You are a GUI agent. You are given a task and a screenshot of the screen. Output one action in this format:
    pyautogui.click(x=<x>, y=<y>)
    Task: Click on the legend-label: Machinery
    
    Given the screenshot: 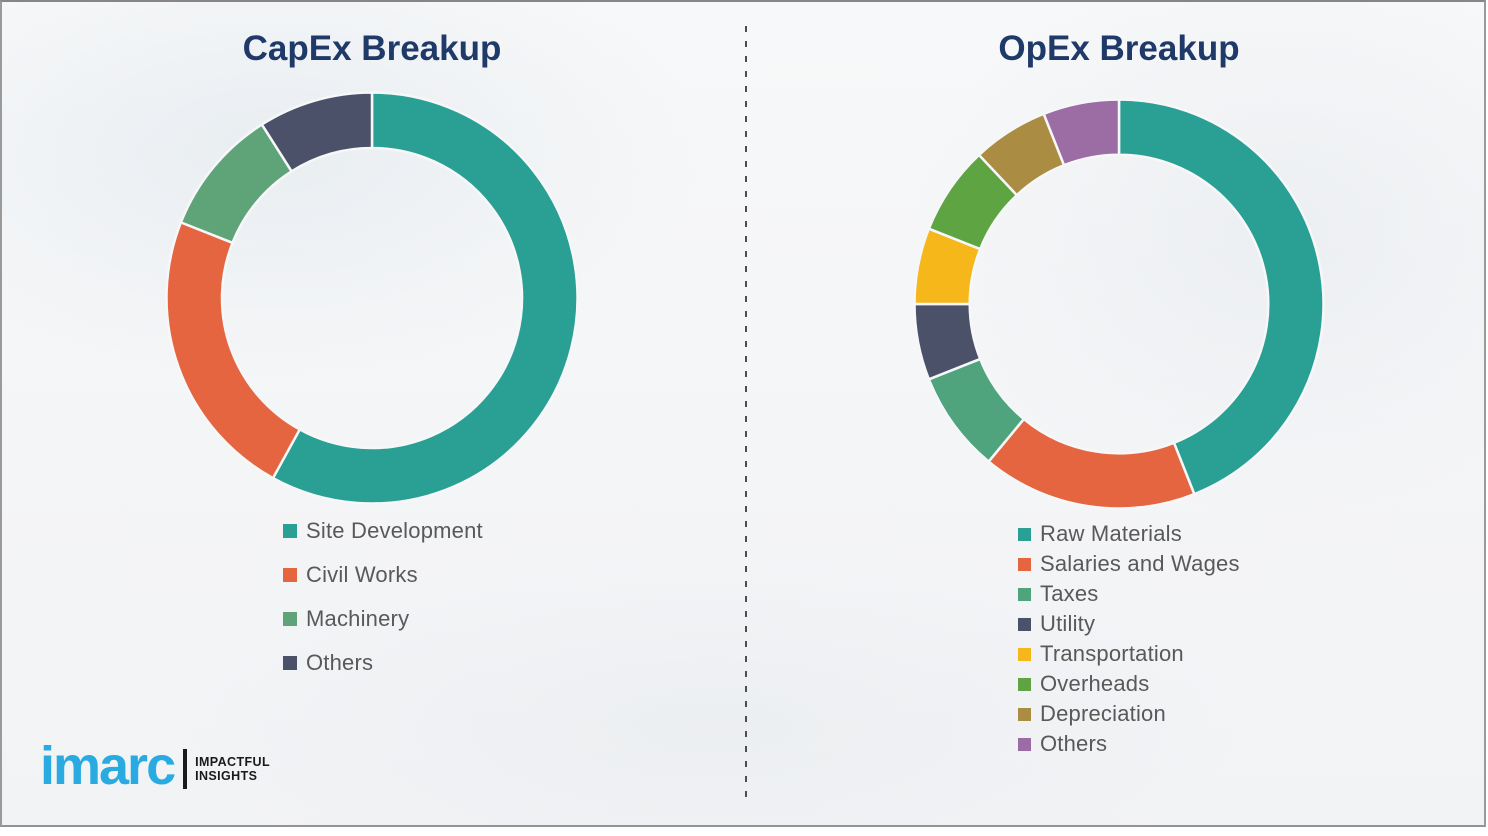 What is the action you would take?
    pyautogui.click(x=358, y=618)
    